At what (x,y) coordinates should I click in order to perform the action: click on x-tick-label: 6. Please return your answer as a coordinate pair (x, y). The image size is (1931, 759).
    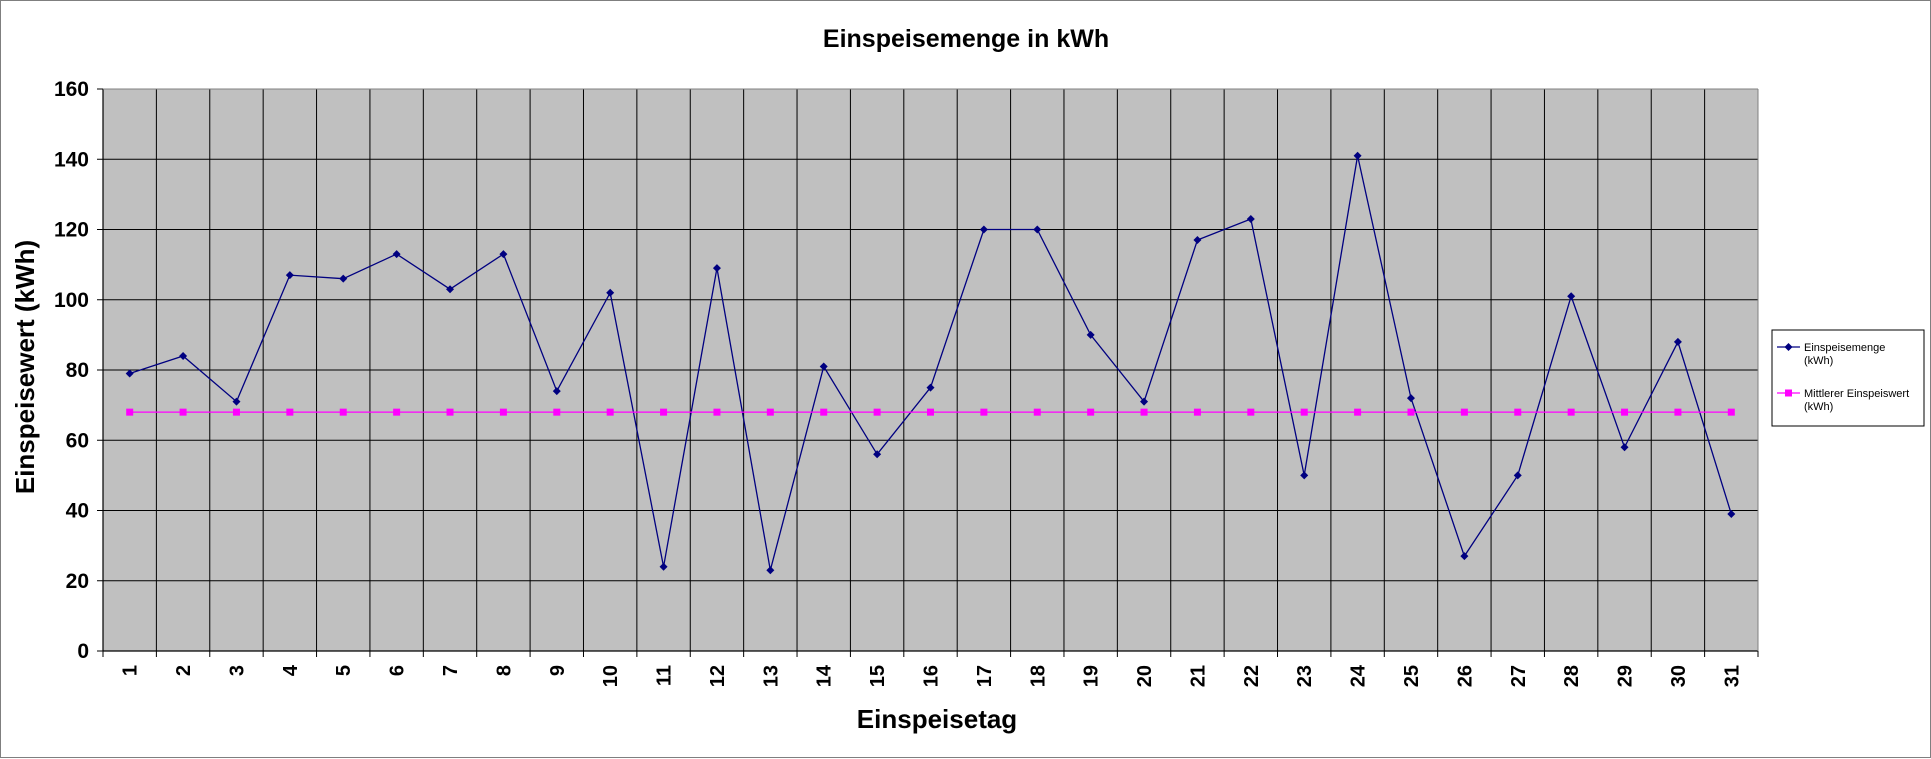
    Looking at the image, I should click on (398, 670).